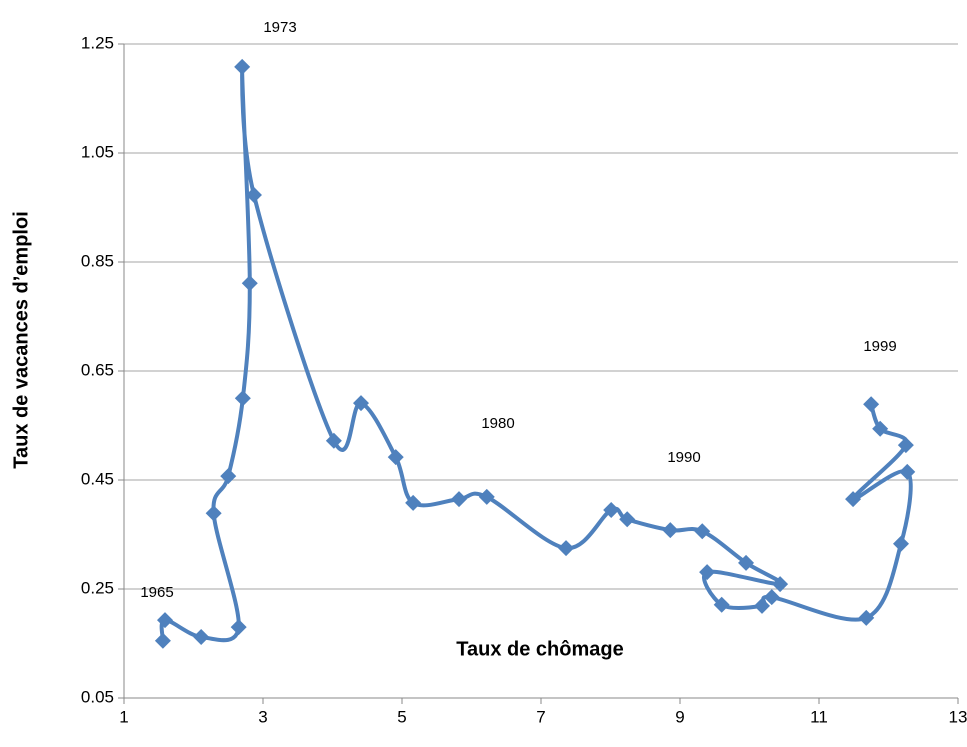  Describe the element at coordinates (97, 151) in the screenshot. I see `y-tick-label: 1.05` at that location.